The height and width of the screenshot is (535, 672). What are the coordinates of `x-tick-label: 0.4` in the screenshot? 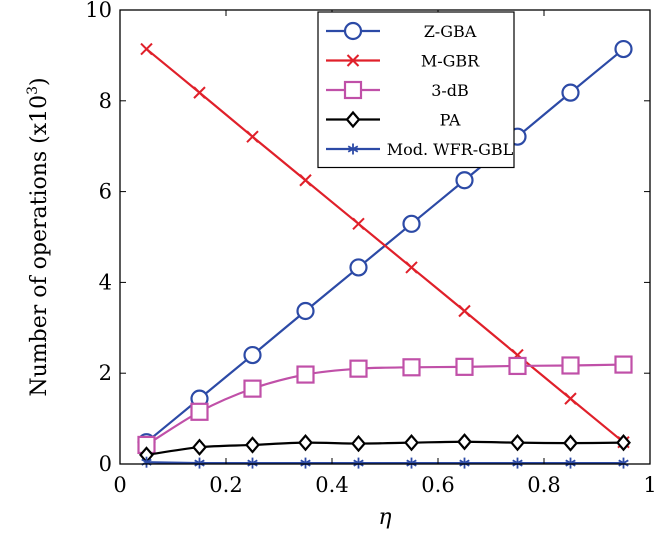 It's located at (331, 485).